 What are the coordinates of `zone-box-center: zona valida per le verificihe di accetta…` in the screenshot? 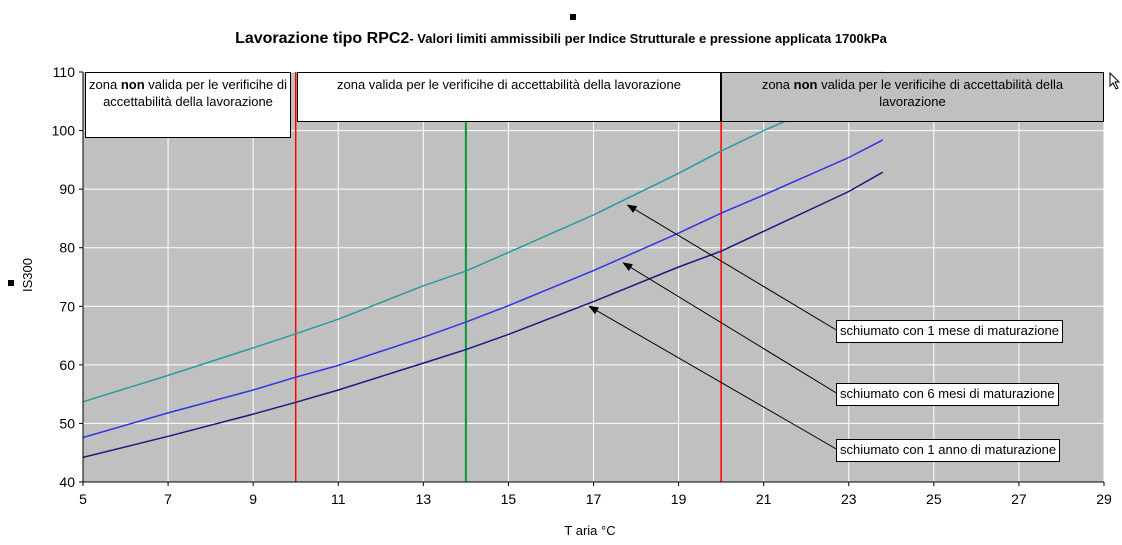 It's located at (509, 97).